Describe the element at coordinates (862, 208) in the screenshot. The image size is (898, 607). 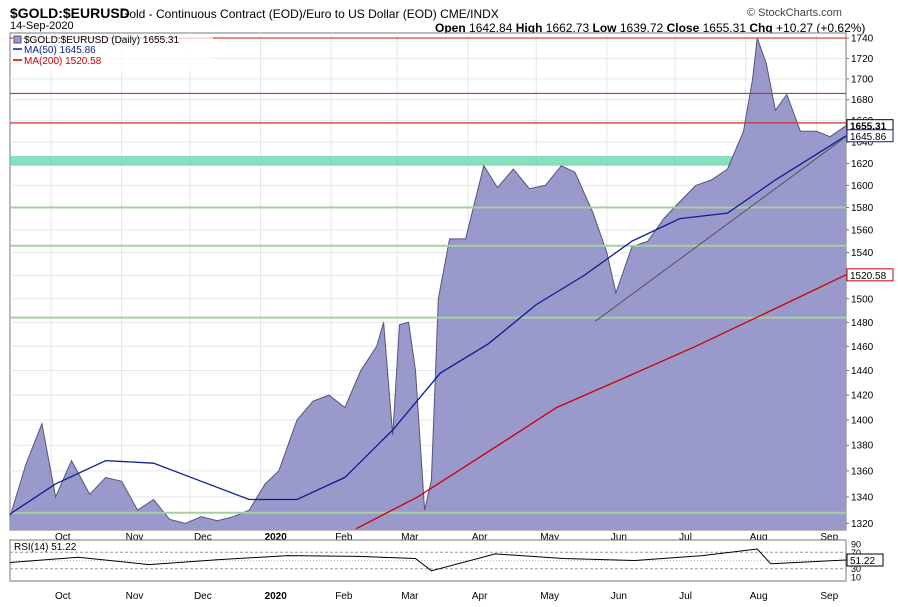
I see `y-tick-label-1580: 1580` at that location.